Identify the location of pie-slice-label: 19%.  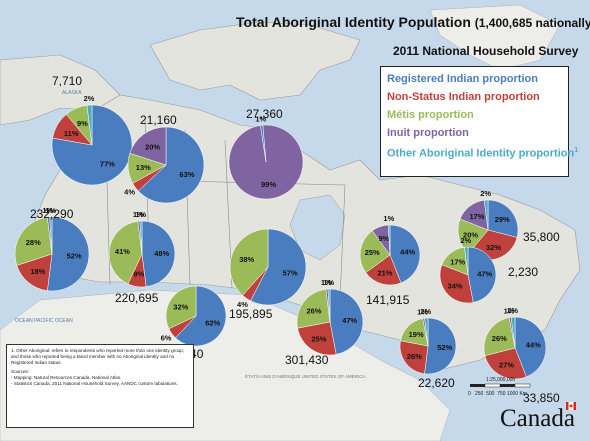
(416, 334).